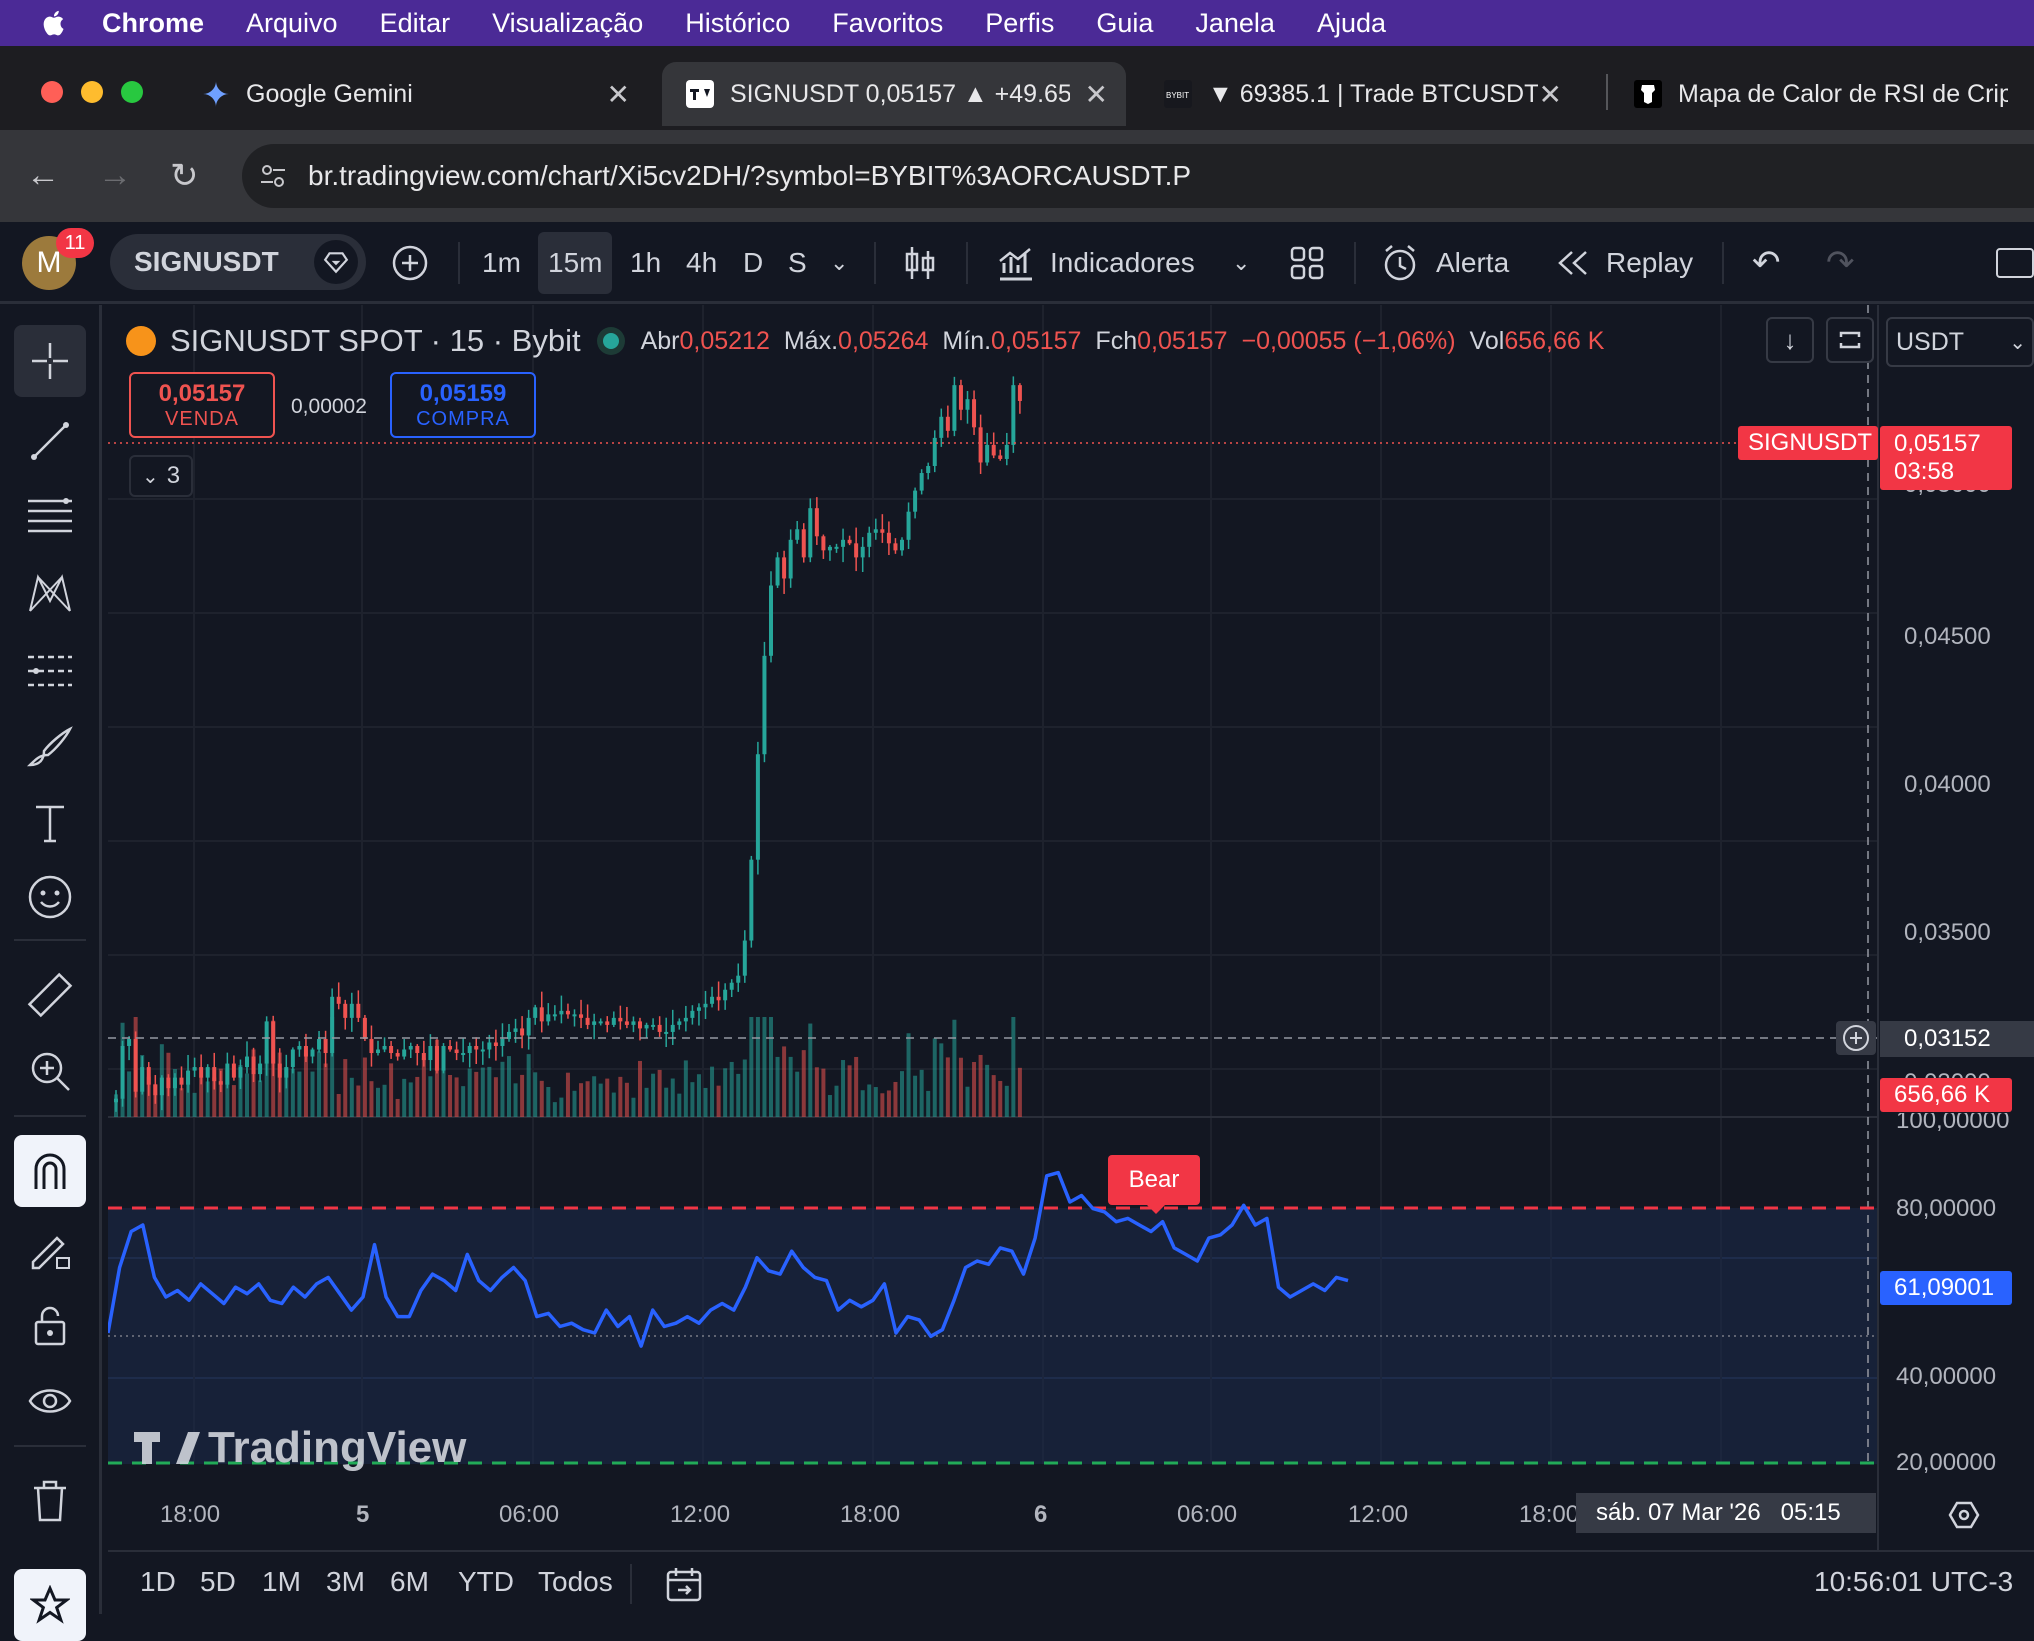 The width and height of the screenshot is (2034, 1641). Describe the element at coordinates (273, 176) in the screenshot. I see `site-settings-icon` at that location.